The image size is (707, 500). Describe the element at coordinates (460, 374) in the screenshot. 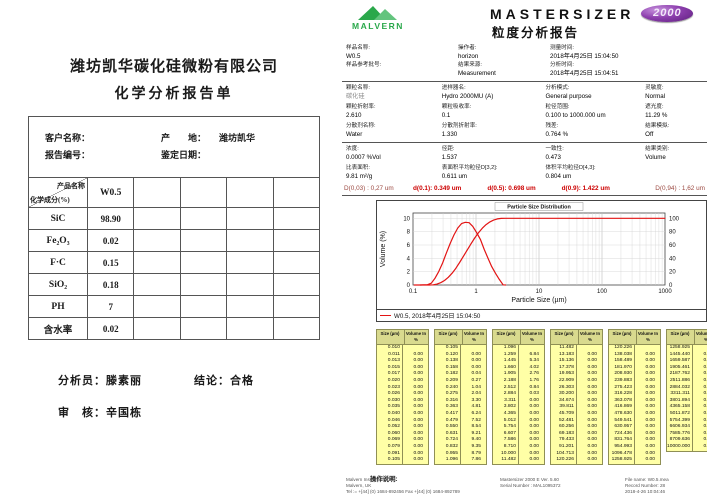

I see `table-row: 0.182 0.04` at that location.